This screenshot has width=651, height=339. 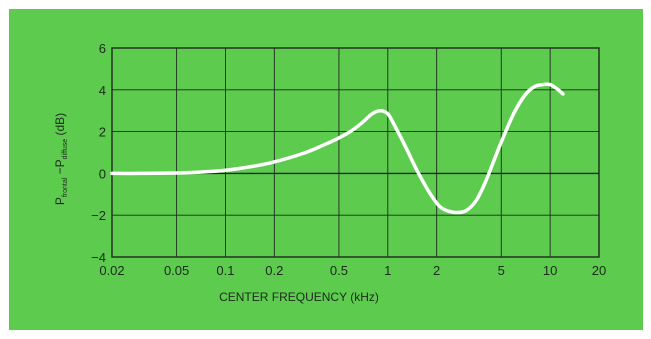 What do you see at coordinates (98, 215) in the screenshot?
I see `y-tick-label: −2` at bounding box center [98, 215].